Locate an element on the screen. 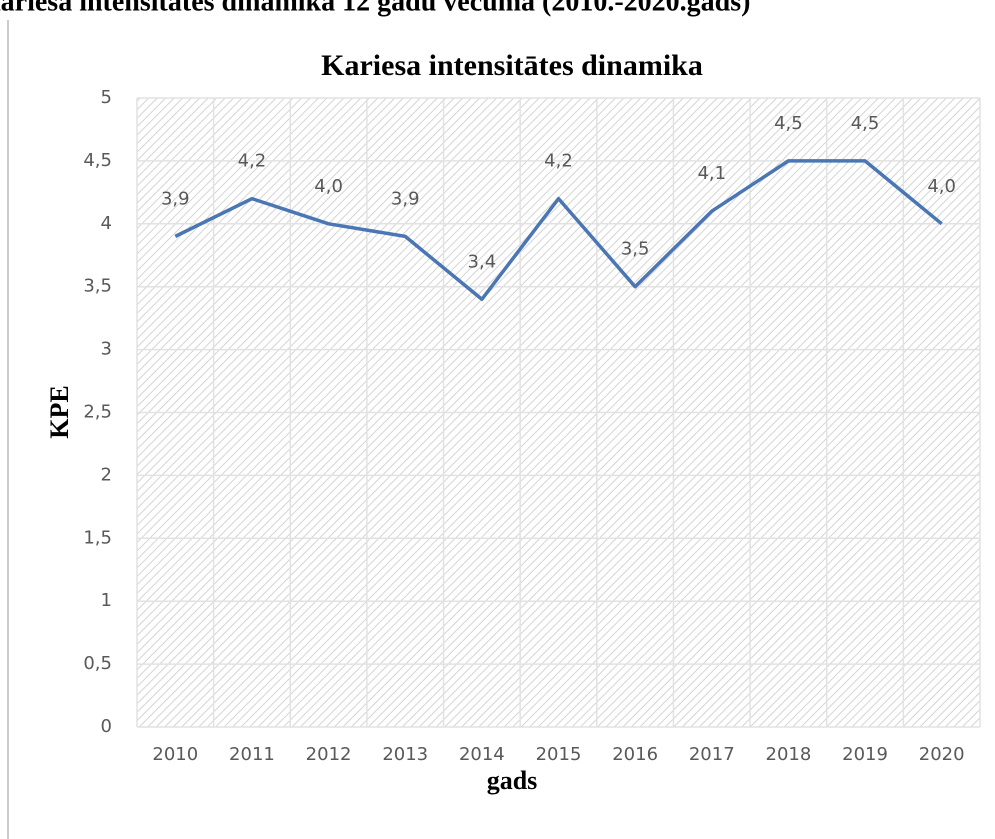  x-tick-label: 2013 is located at coordinates (405, 754).